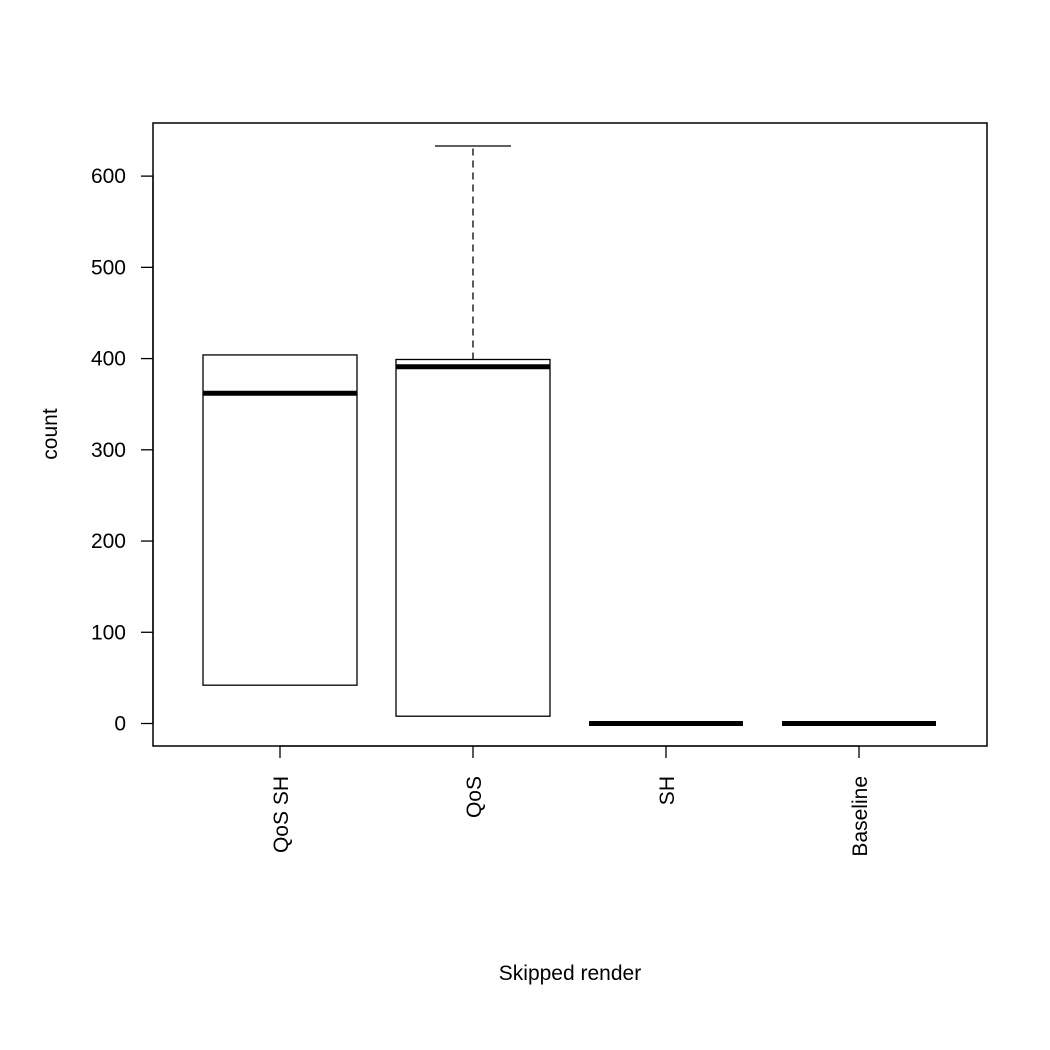 This screenshot has height=1050, width=1050. Describe the element at coordinates (108, 450) in the screenshot. I see `y-tick-label: 300` at that location.